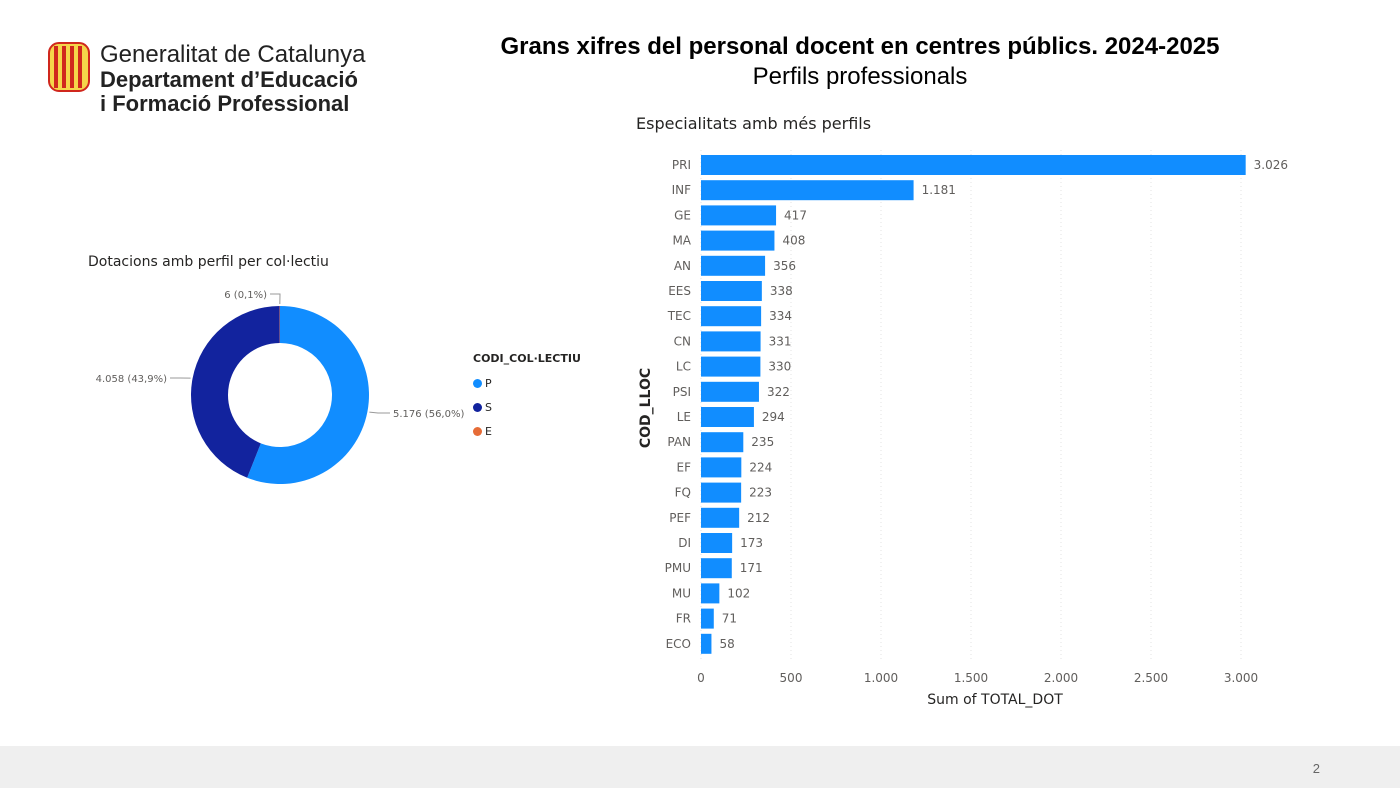 This screenshot has height=788, width=1400. What do you see at coordinates (225, 103) in the screenshot?
I see `logo-line-3: i Formació Professional` at bounding box center [225, 103].